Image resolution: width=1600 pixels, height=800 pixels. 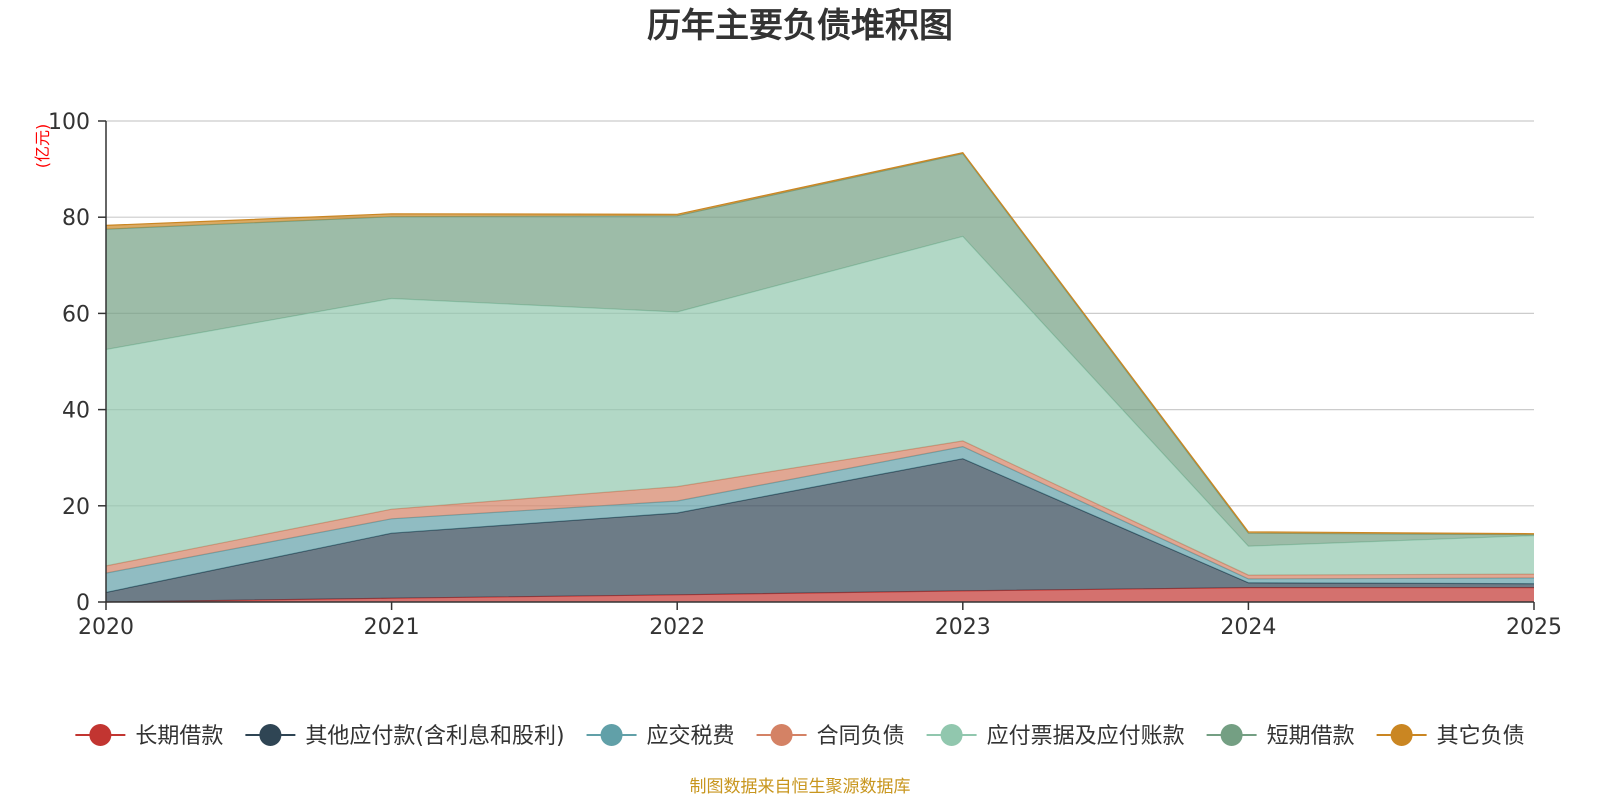 I want to click on legend-label: 其它负债, so click(x=1481, y=736).